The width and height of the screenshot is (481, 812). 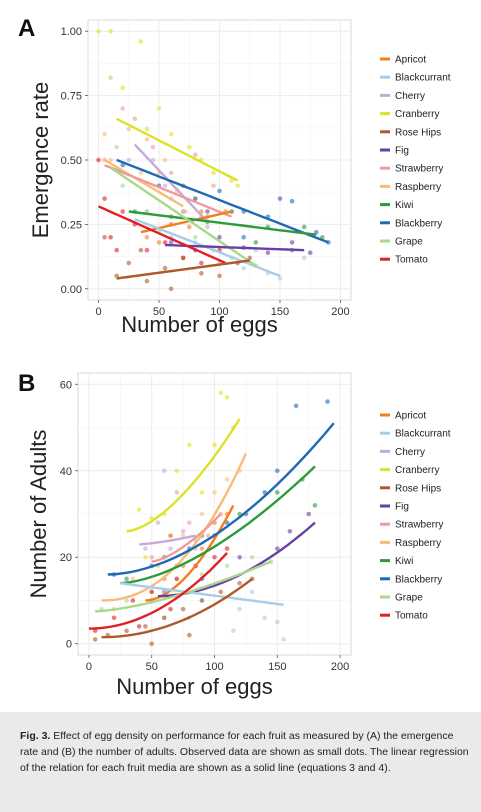 I want to click on fit-line-blackcurrant, so click(x=202, y=594).